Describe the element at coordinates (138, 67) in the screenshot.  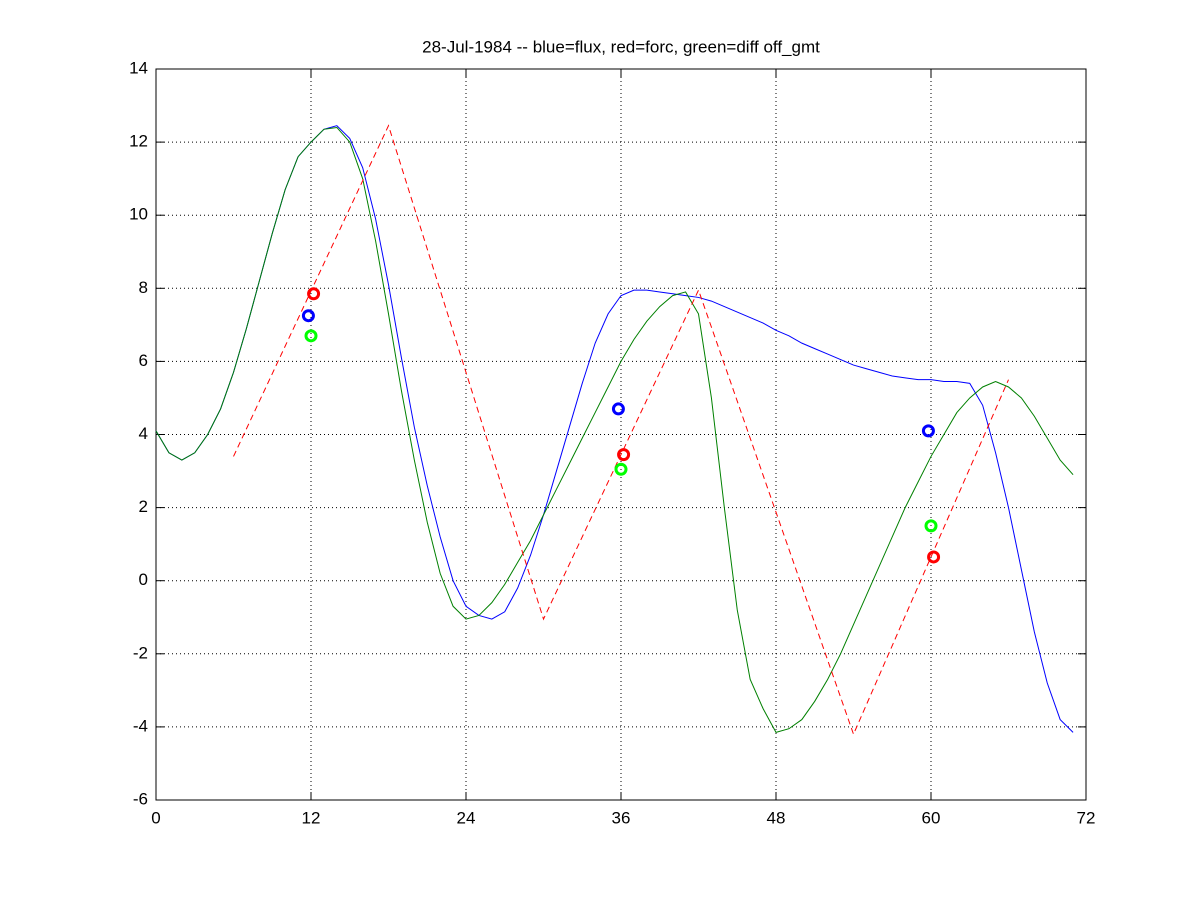
I see `y-tick-label: 14` at that location.